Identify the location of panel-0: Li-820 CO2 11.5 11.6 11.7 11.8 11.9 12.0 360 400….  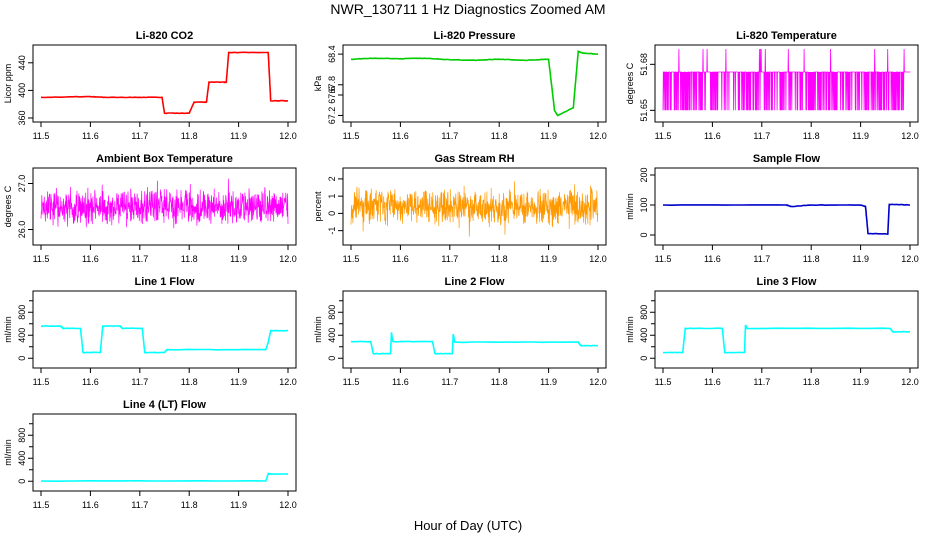
(150, 85).